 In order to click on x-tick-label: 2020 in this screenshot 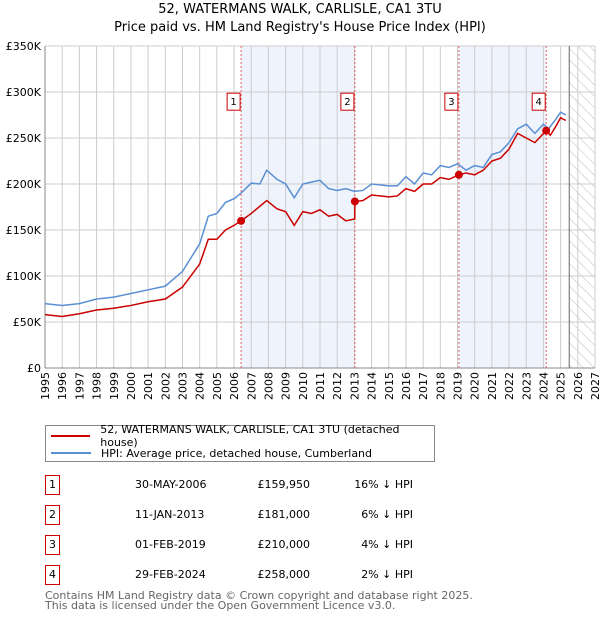, I will do `click(475, 386)`.